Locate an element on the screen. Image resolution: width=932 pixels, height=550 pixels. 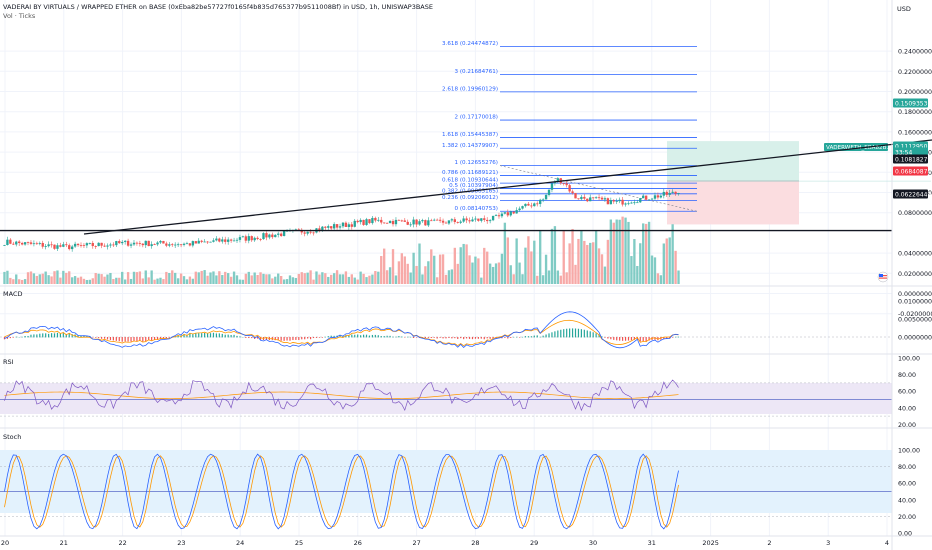
volume-label: Vol · Ticks is located at coordinates (19, 16).